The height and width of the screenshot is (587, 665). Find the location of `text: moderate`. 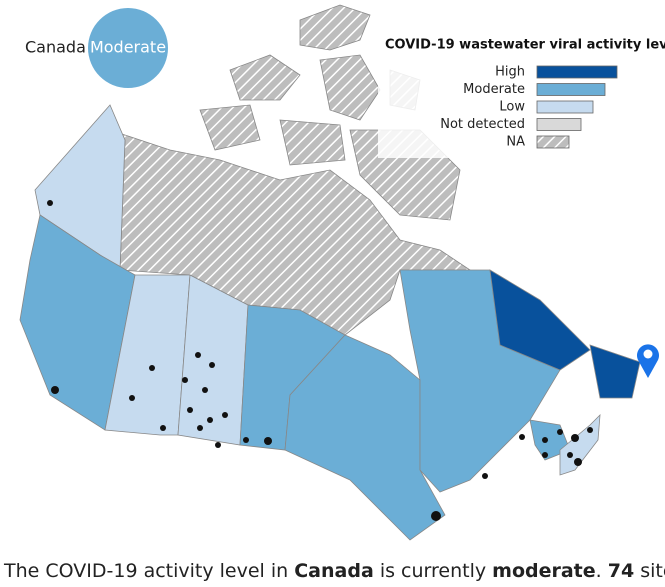

text: moderate is located at coordinates (544, 571).